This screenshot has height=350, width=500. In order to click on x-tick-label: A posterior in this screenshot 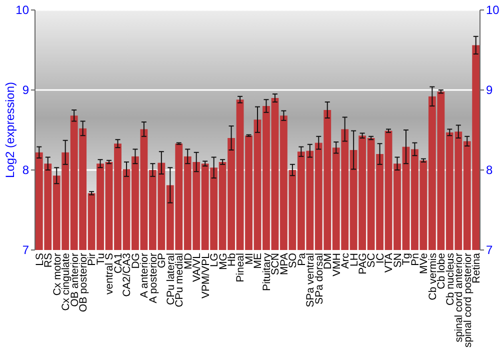, I will do `click(153, 278)`.